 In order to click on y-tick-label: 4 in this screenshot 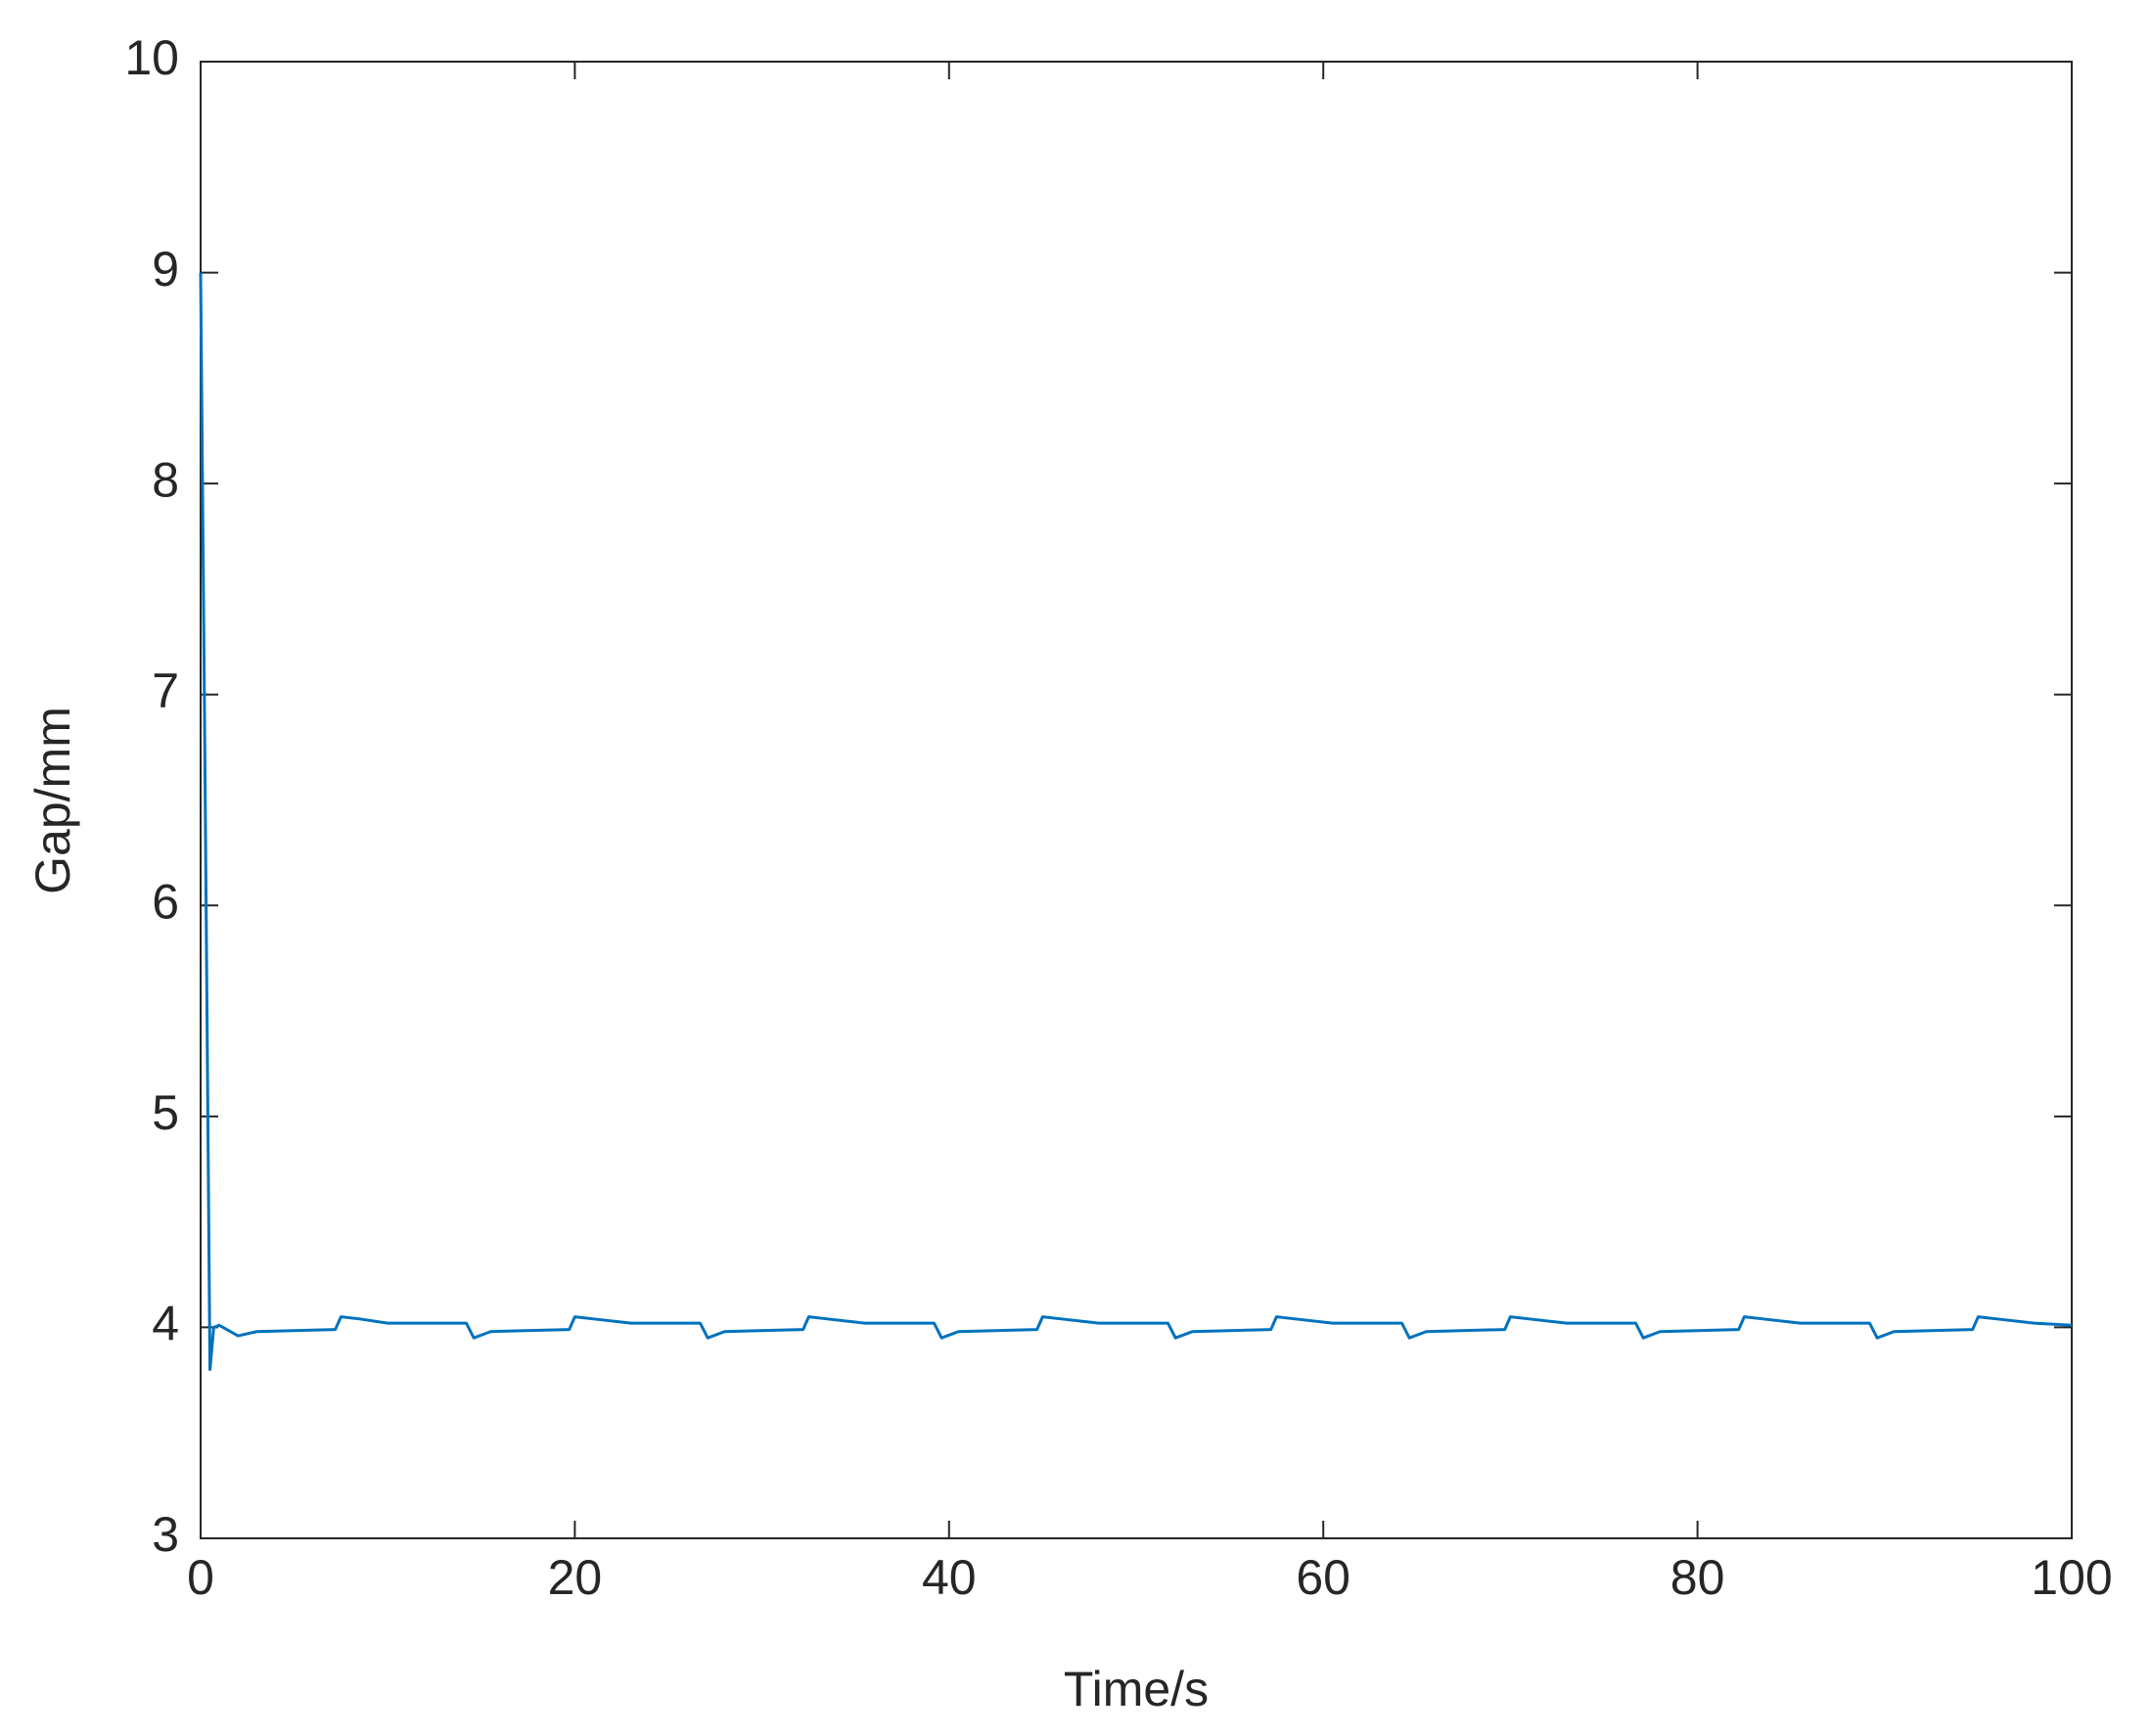, I will do `click(165, 1324)`.